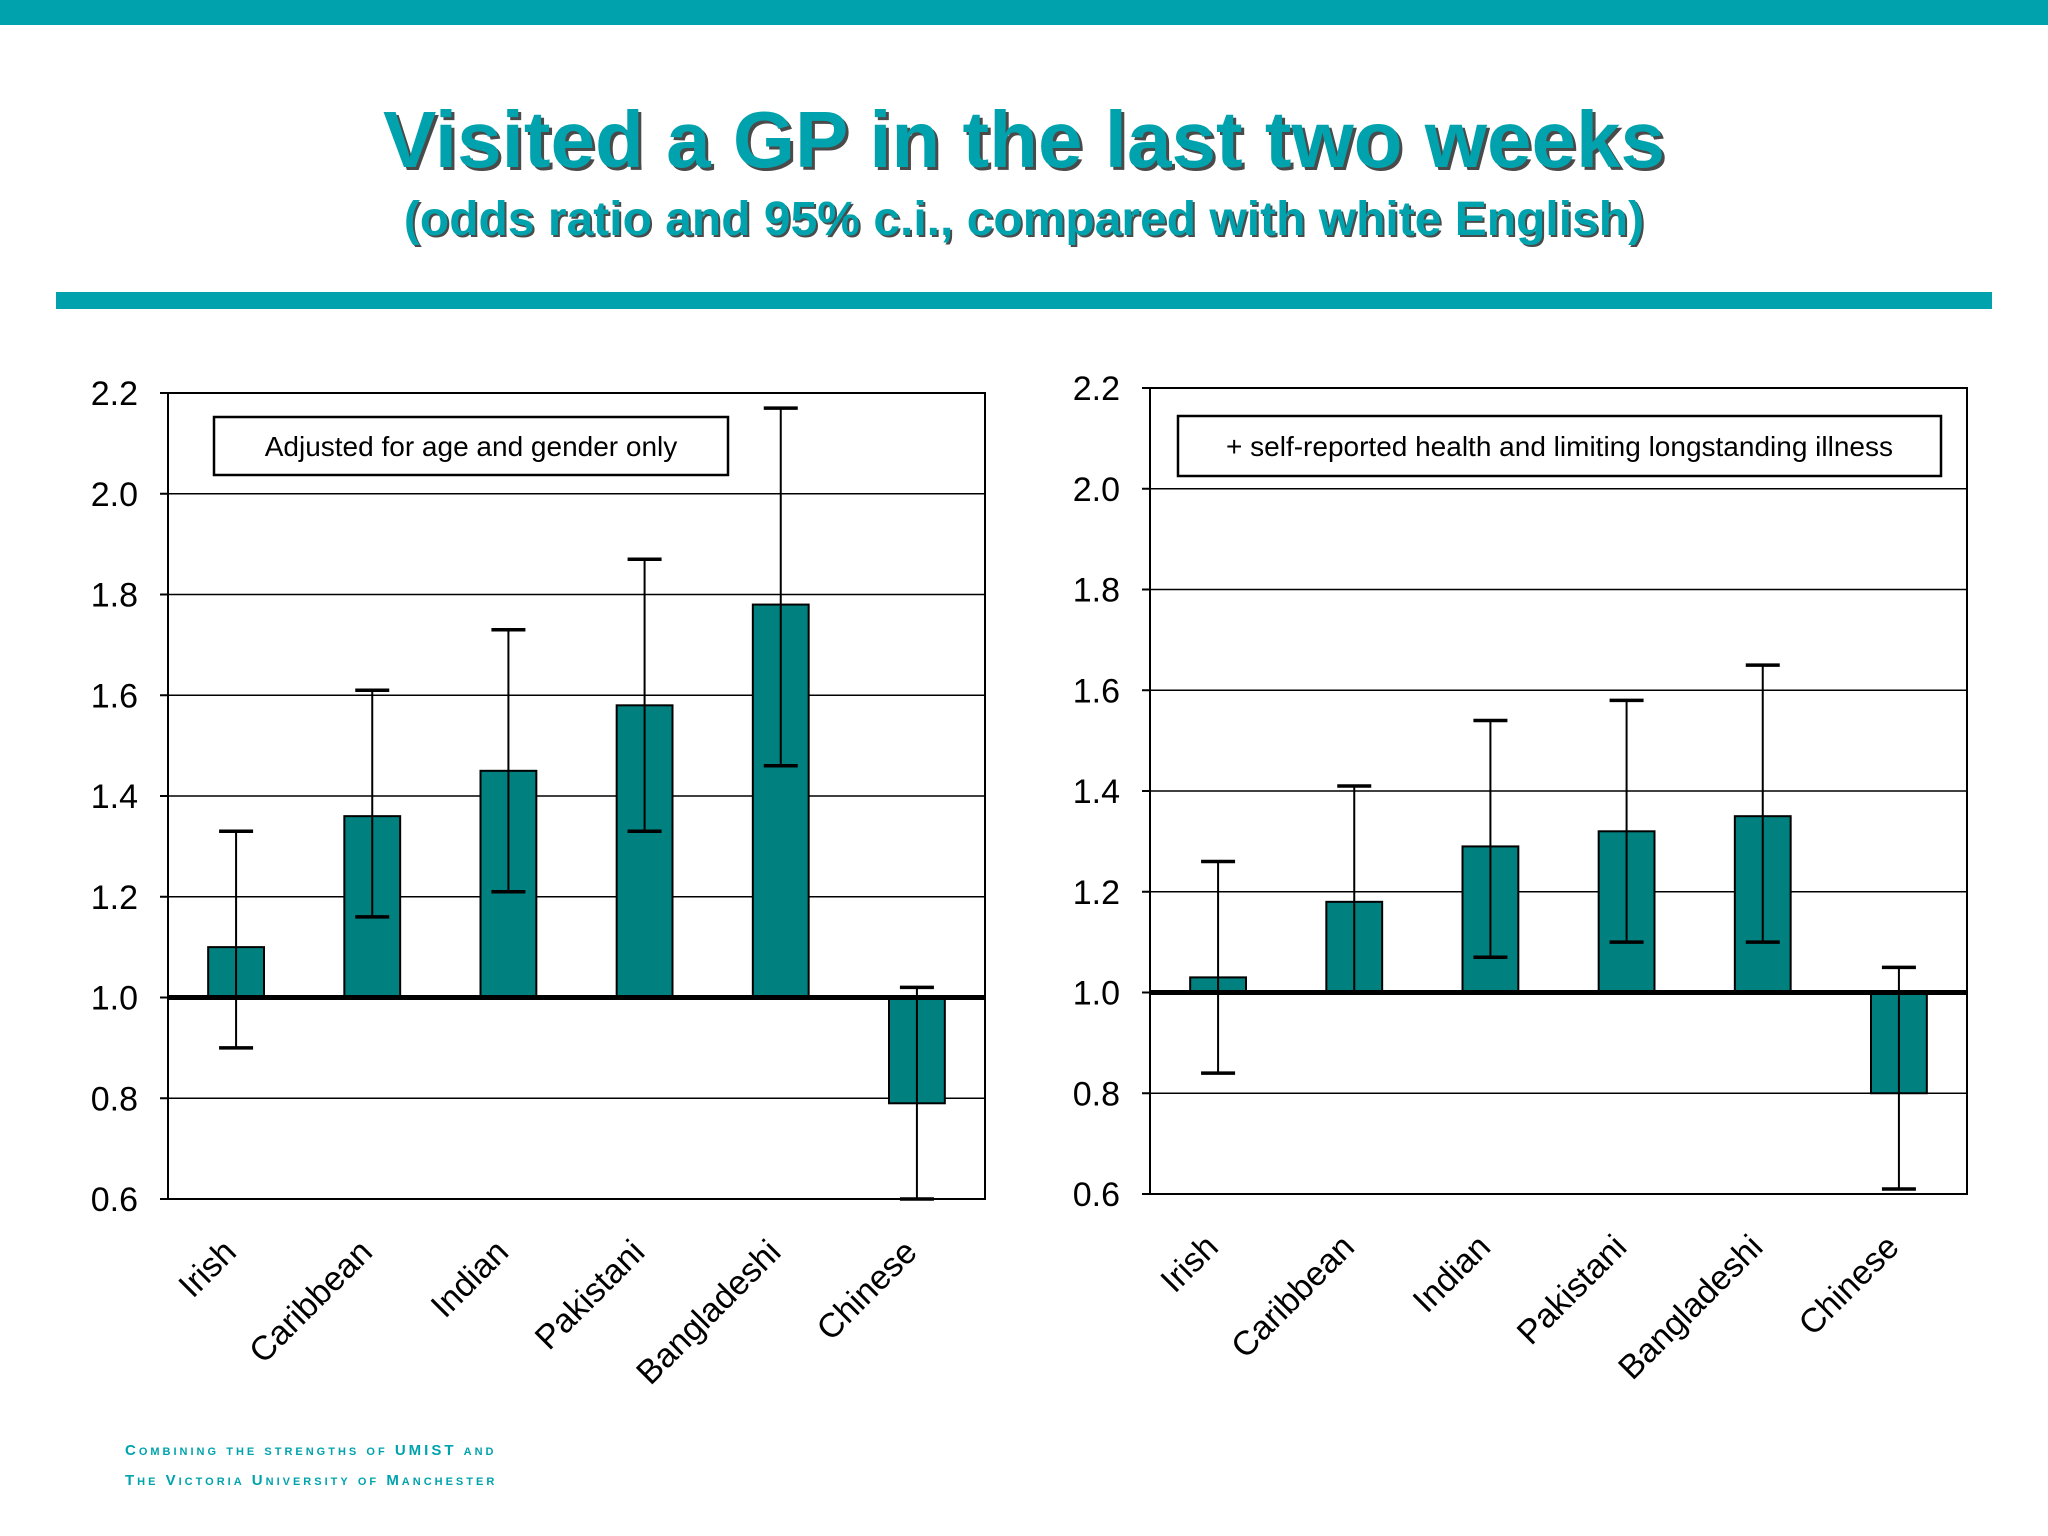 This screenshot has height=1536, width=2048. I want to click on top-accent-bar, so click(1024, 12).